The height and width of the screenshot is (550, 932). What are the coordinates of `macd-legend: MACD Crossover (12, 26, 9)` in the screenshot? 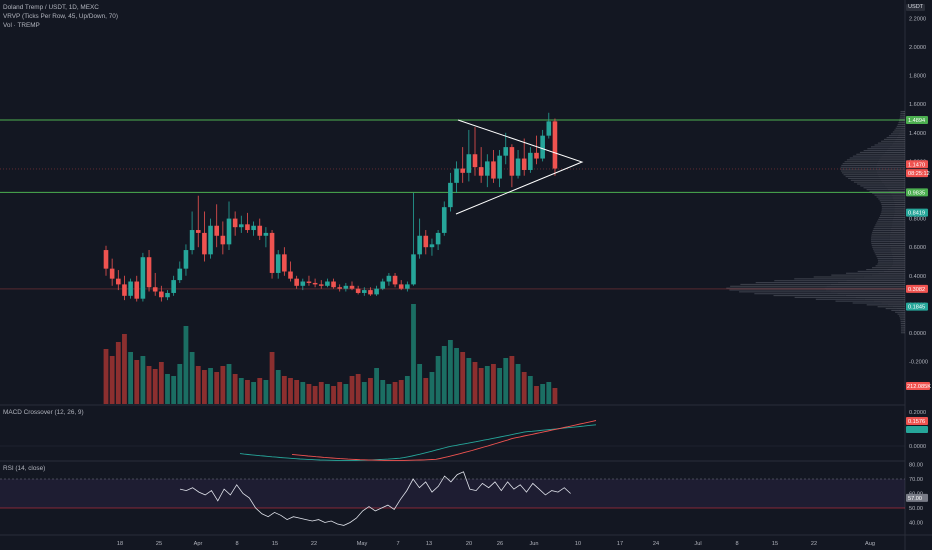 It's located at (43, 412).